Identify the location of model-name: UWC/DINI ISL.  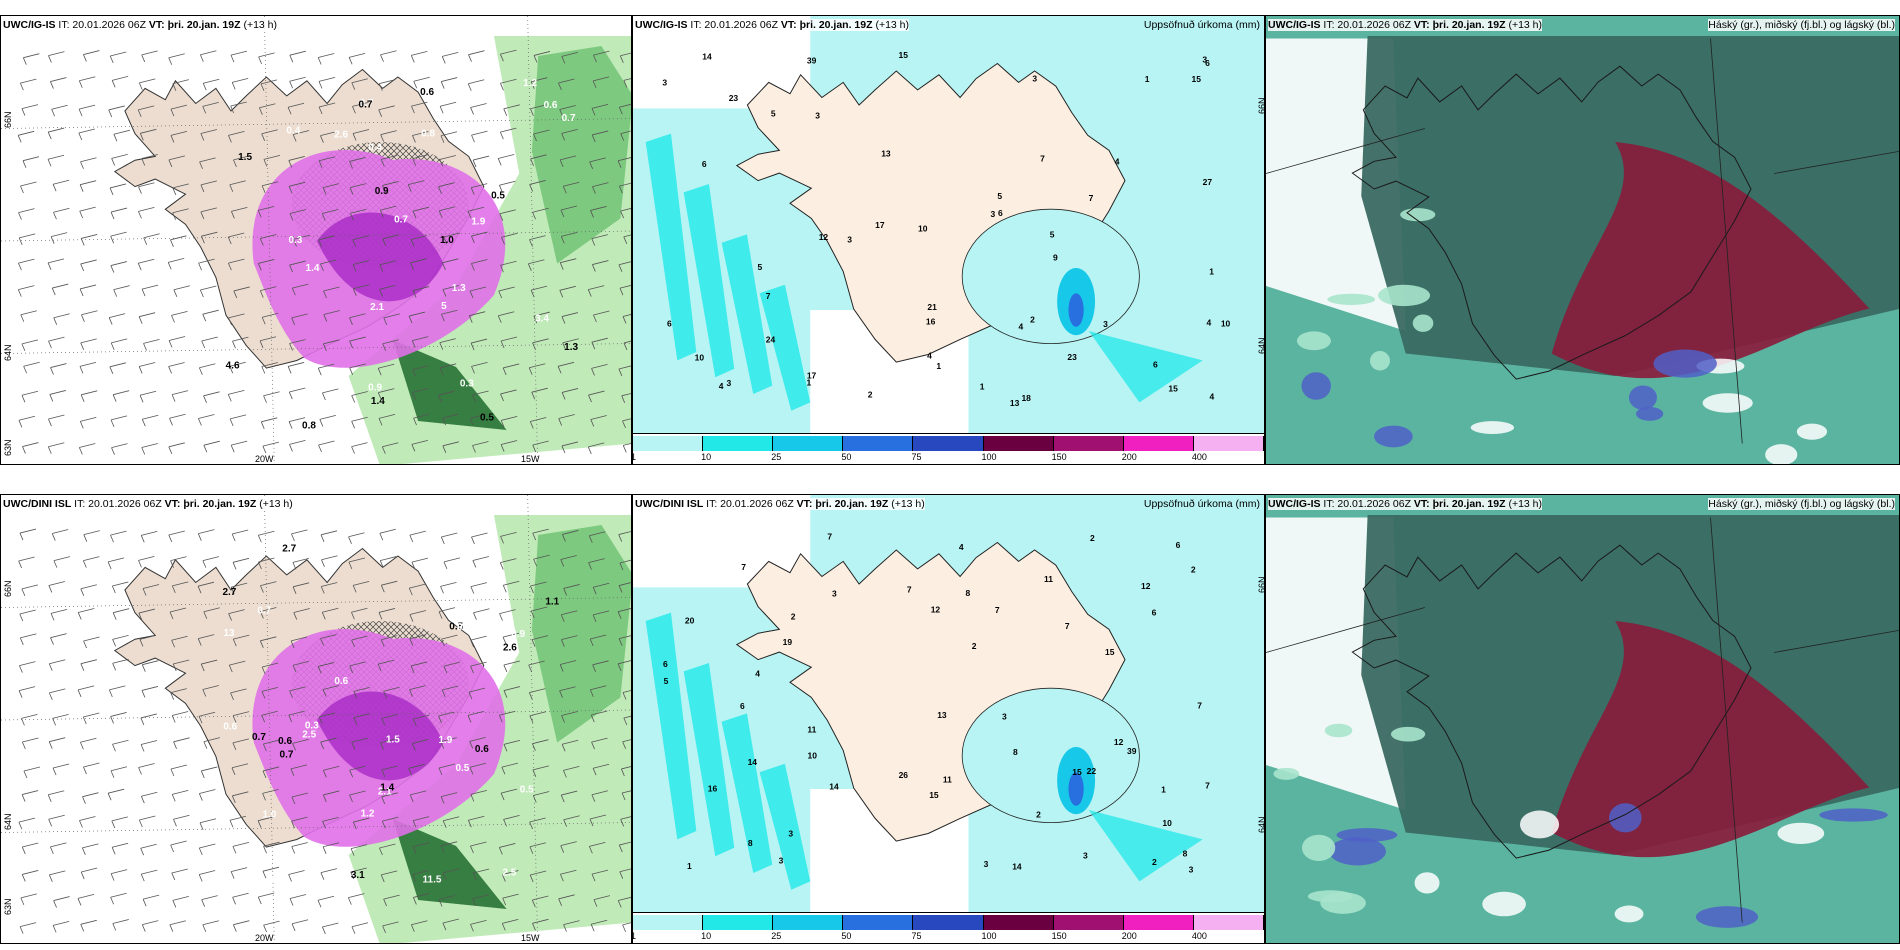
(37, 504).